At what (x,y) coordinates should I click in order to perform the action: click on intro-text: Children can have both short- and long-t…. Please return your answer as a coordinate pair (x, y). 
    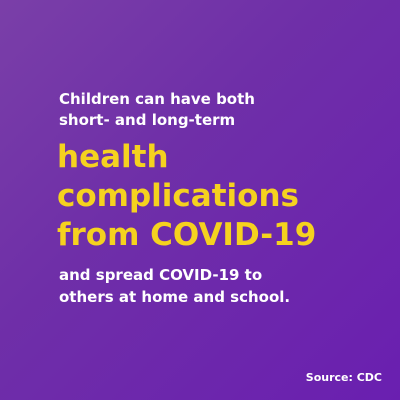
    Looking at the image, I should click on (209, 110).